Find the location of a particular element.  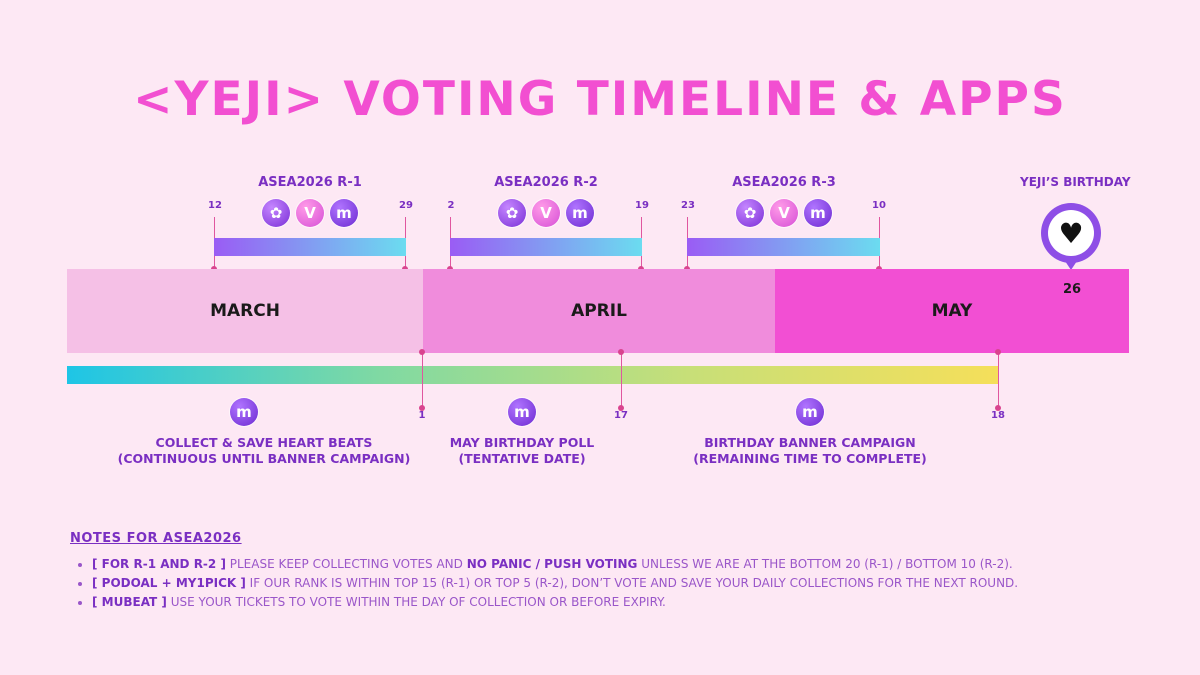

round-start-r1: 12 is located at coordinates (215, 205).